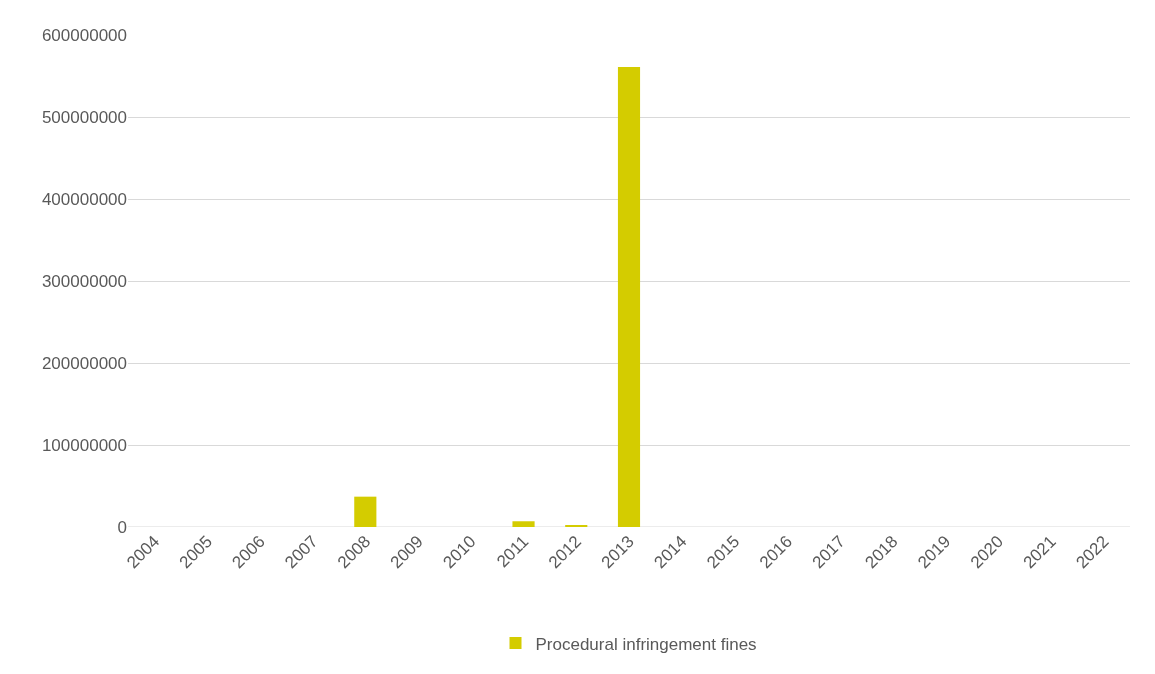 The height and width of the screenshot is (674, 1155). I want to click on legend-label: Procedural infringement fines, so click(646, 644).